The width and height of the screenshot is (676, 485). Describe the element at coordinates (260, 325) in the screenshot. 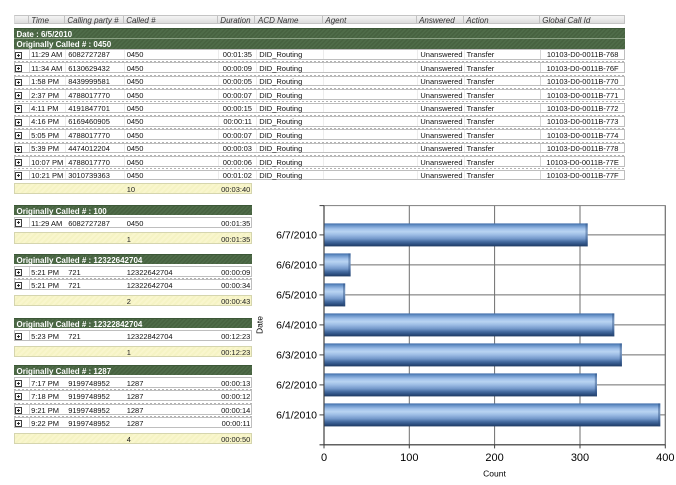

I see `svg-text: Date` at that location.